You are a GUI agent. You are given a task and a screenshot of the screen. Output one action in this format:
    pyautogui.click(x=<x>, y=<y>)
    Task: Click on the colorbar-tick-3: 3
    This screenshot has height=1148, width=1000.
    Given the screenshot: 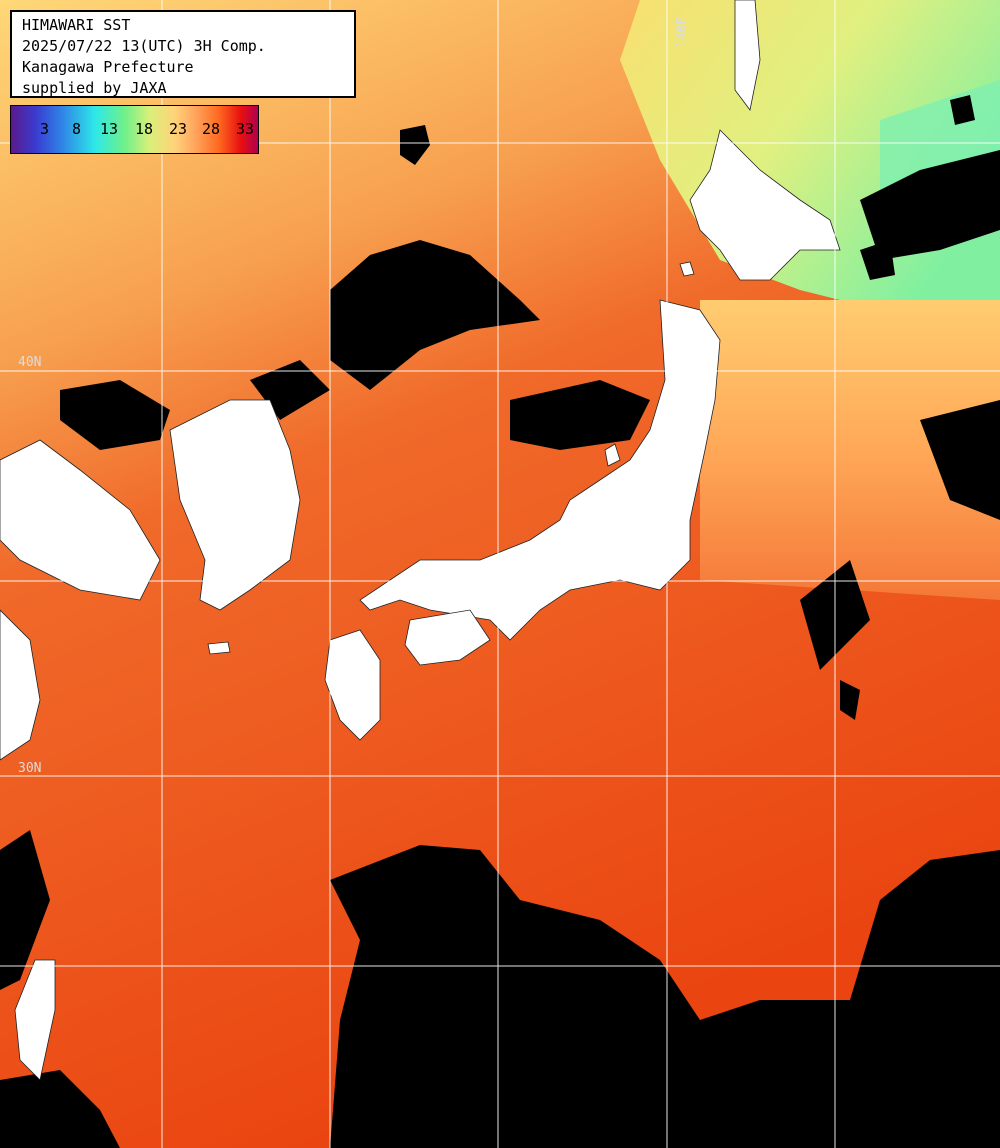 What is the action you would take?
    pyautogui.click(x=45, y=129)
    